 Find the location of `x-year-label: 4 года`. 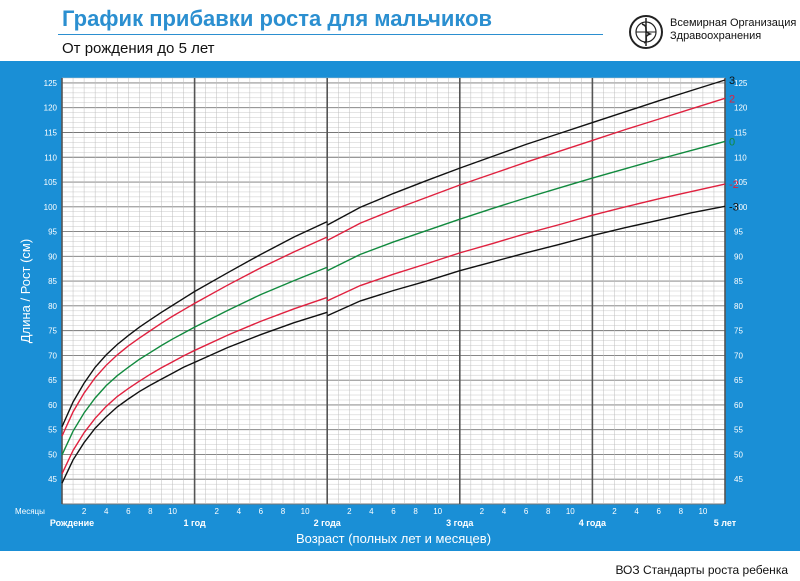

x-year-label: 4 года is located at coordinates (593, 523).